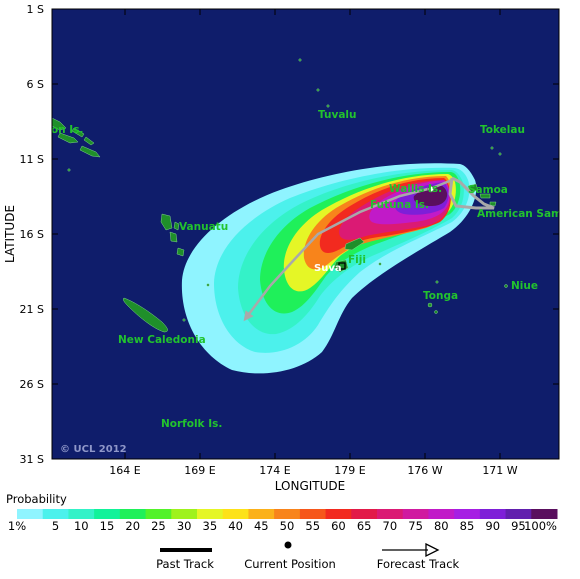 Image resolution: width=580 pixels, height=579 pixels. Describe the element at coordinates (132, 526) in the screenshot. I see `legend-level-label: 20` at that location.